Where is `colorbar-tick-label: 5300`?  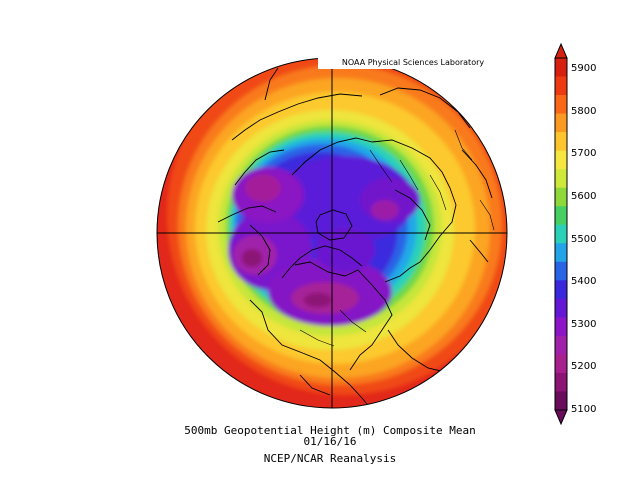
colorbar-tick-label: 5300 is located at coordinates (584, 324).